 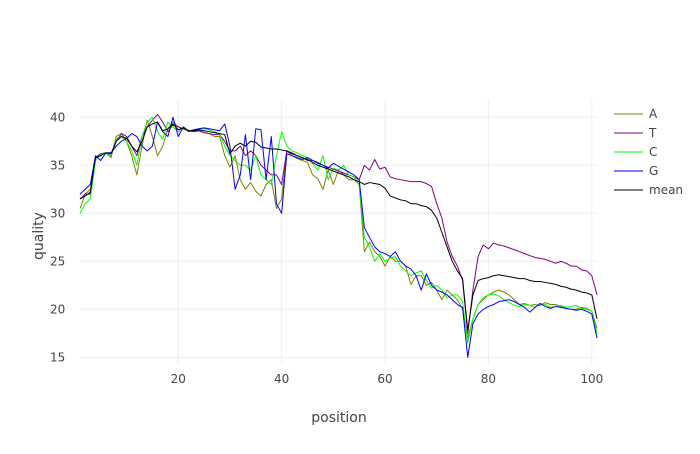 What do you see at coordinates (57, 165) in the screenshot?
I see `y-tick-label: 35` at bounding box center [57, 165].